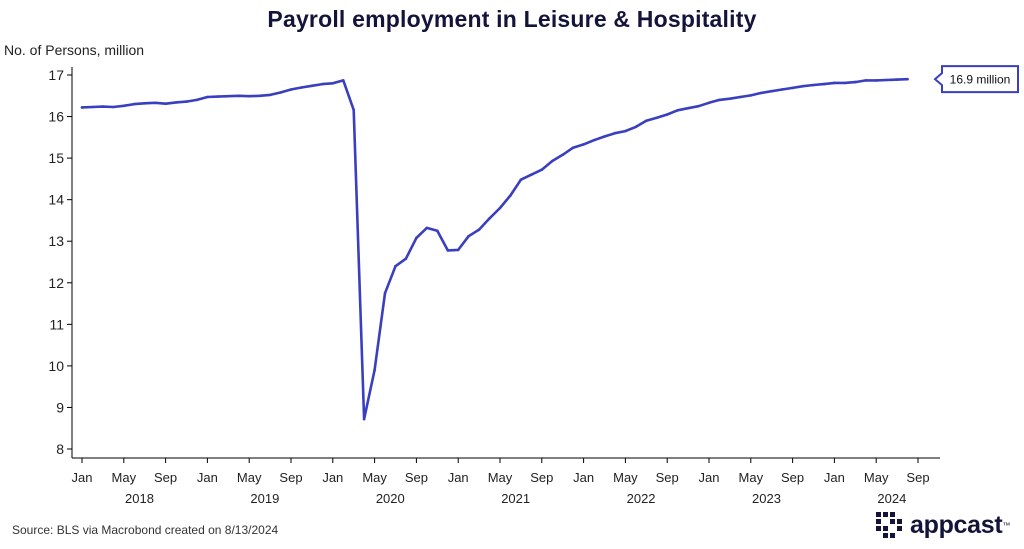  What do you see at coordinates (56, 241) in the screenshot?
I see `y-tick-label: 13` at bounding box center [56, 241].